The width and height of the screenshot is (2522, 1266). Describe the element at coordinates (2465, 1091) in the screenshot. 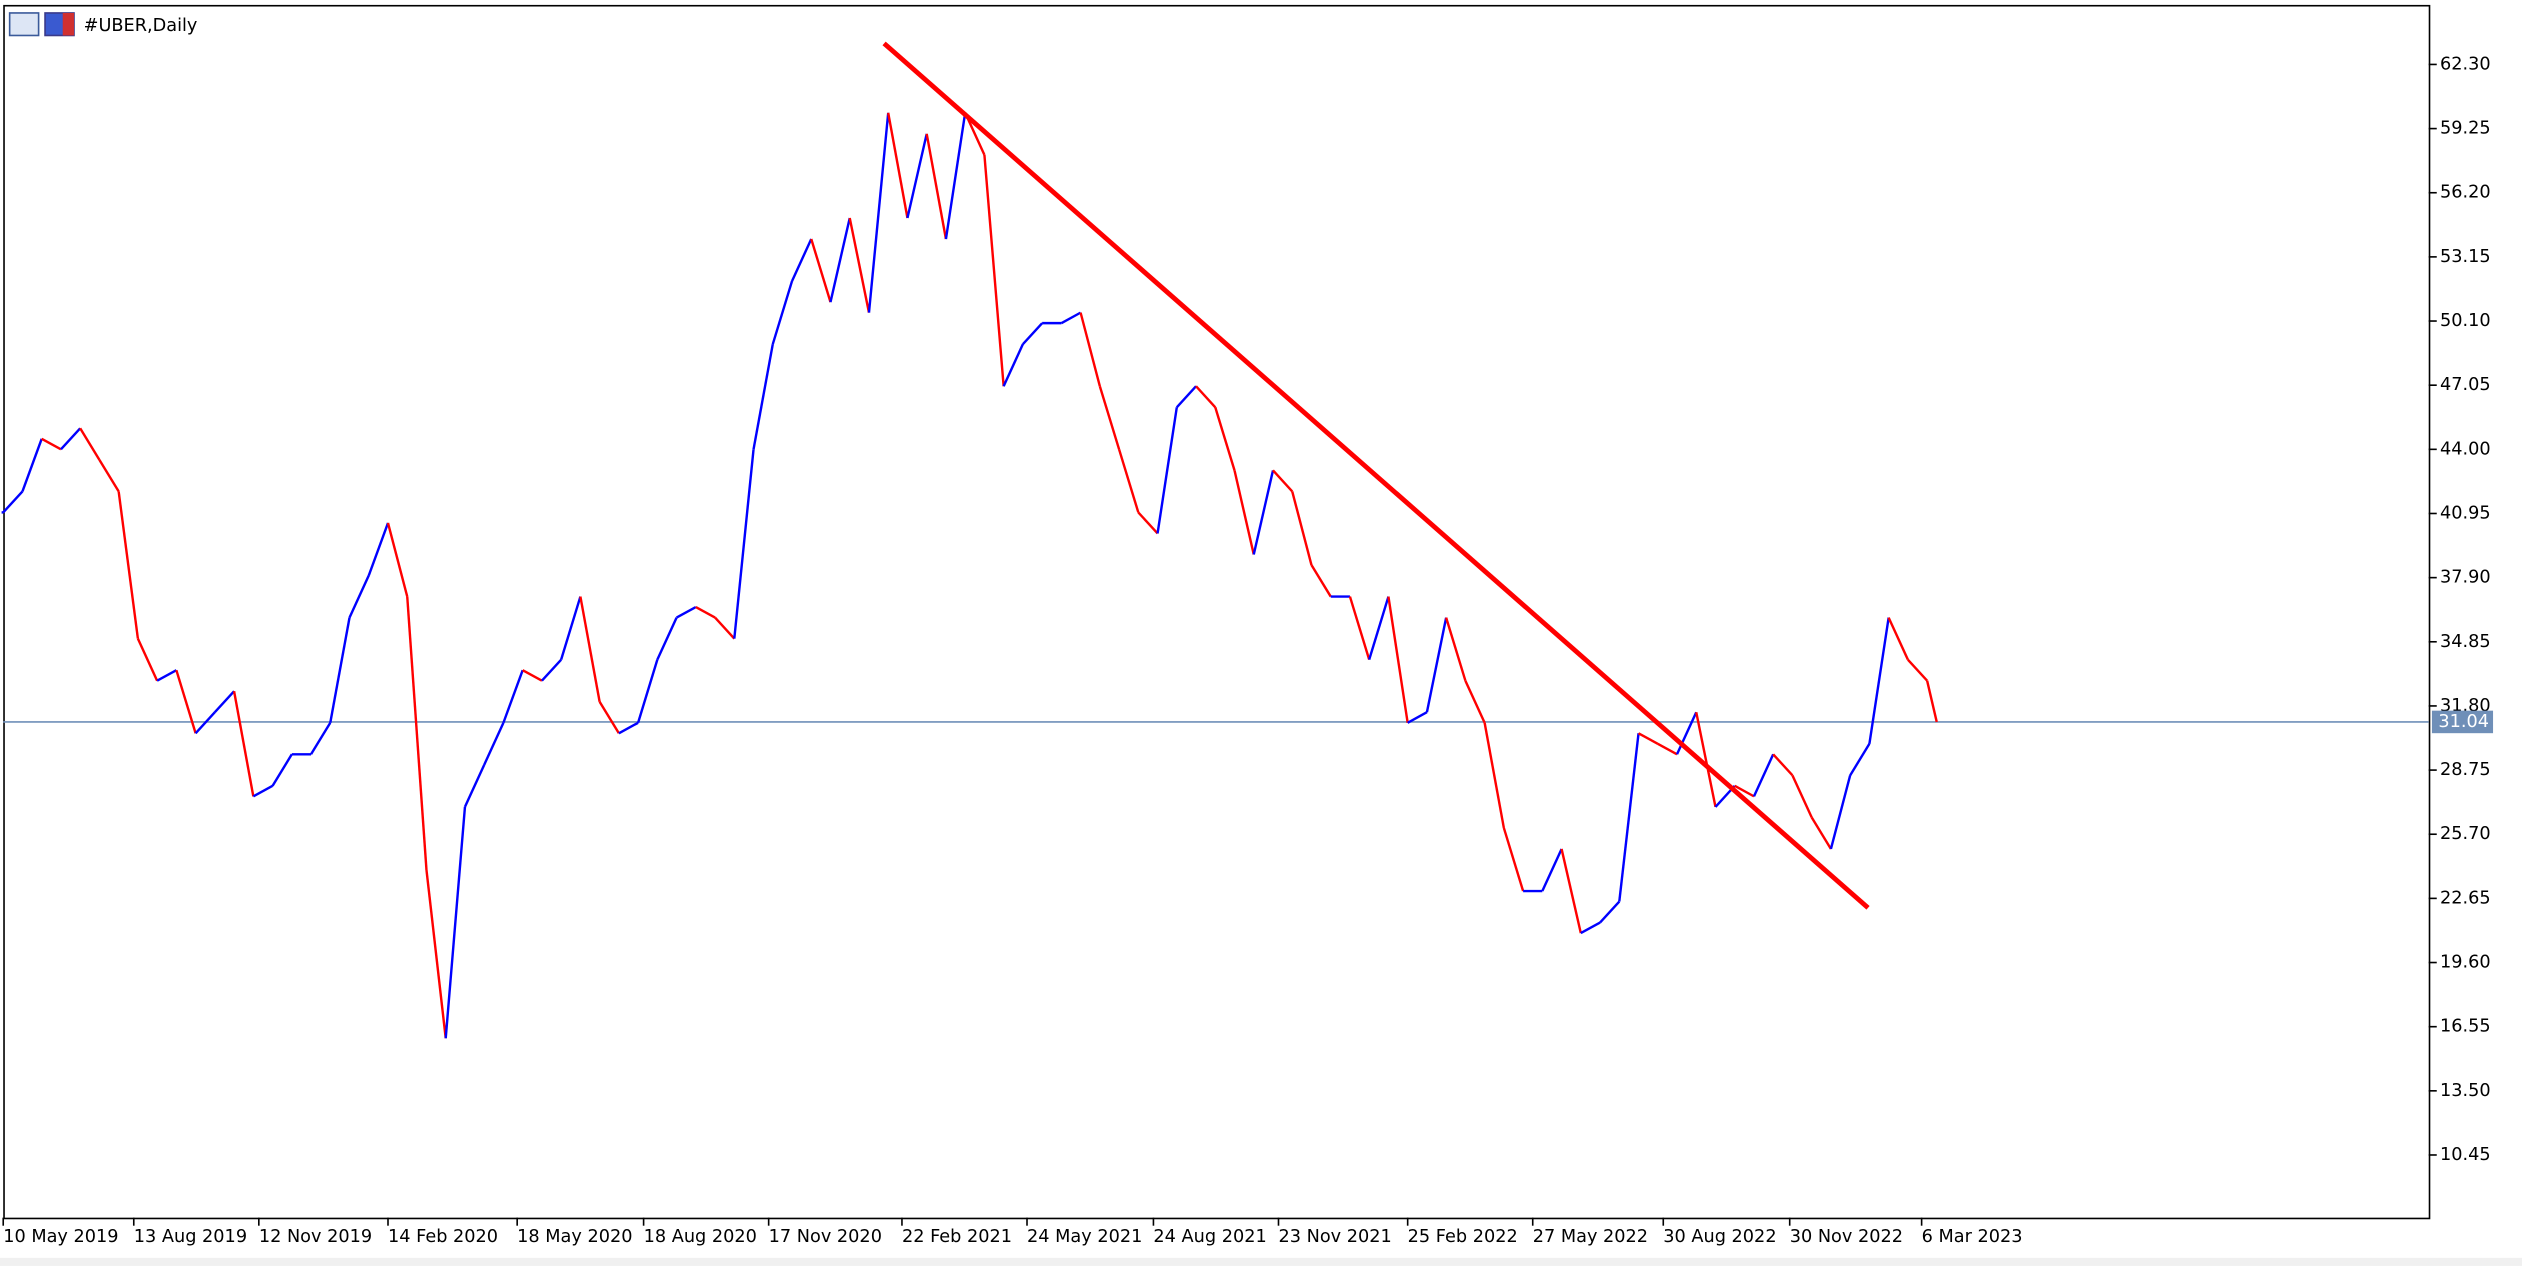

I see `y-tick-label: 13.50` at that location.